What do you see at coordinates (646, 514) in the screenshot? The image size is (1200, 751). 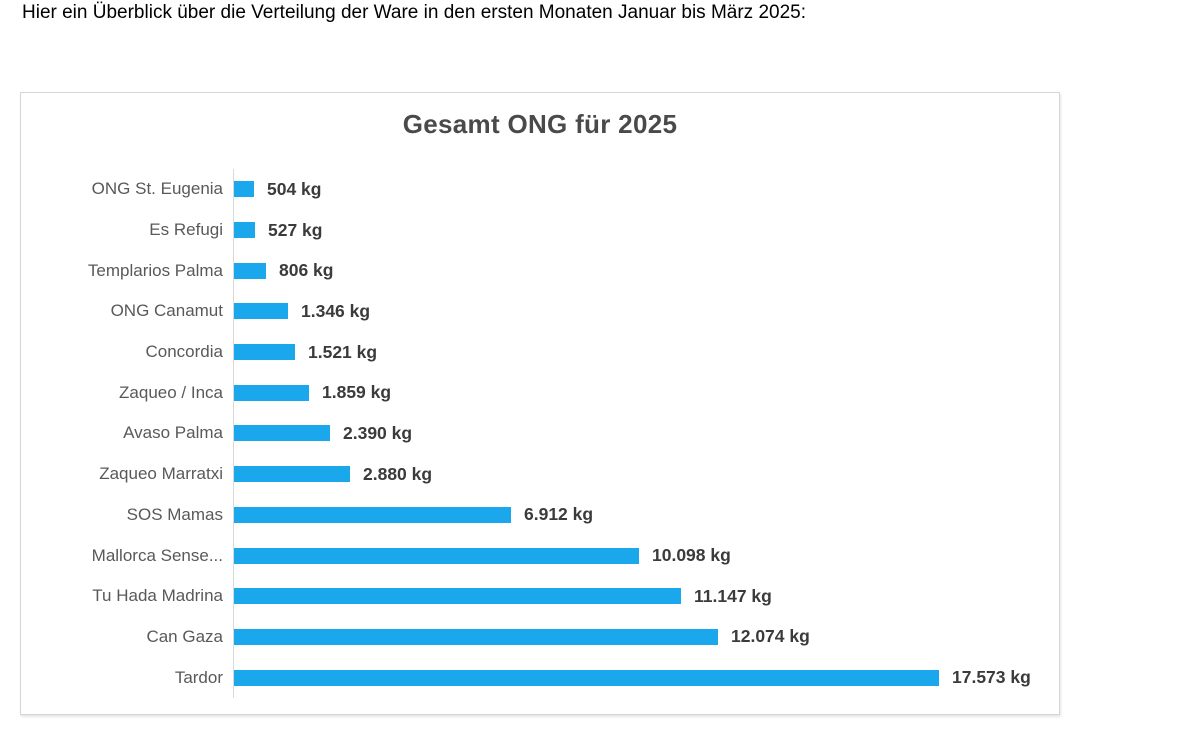 I see `bar-area: 6.912 kg` at bounding box center [646, 514].